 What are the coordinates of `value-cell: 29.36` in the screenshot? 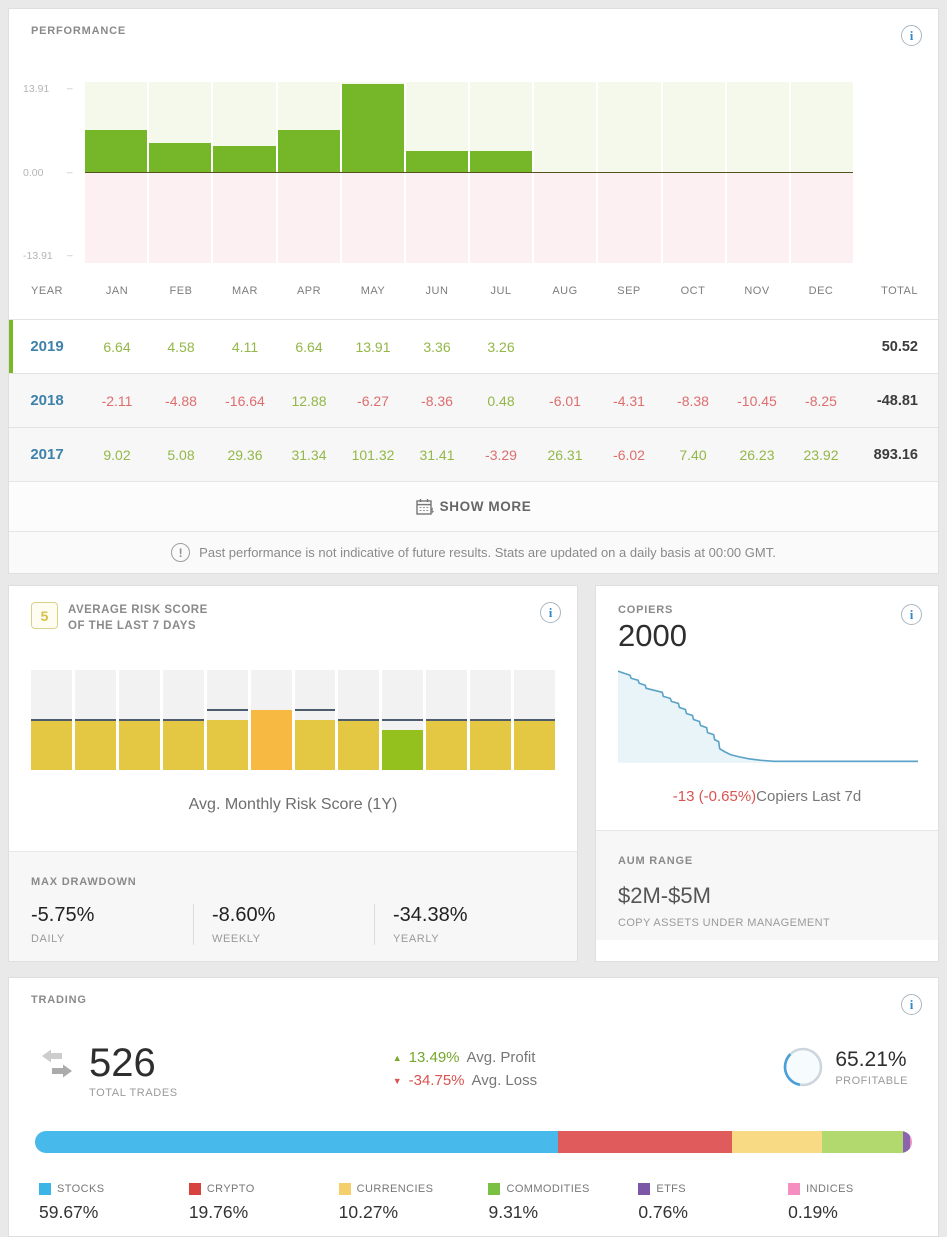 It's located at (245, 454).